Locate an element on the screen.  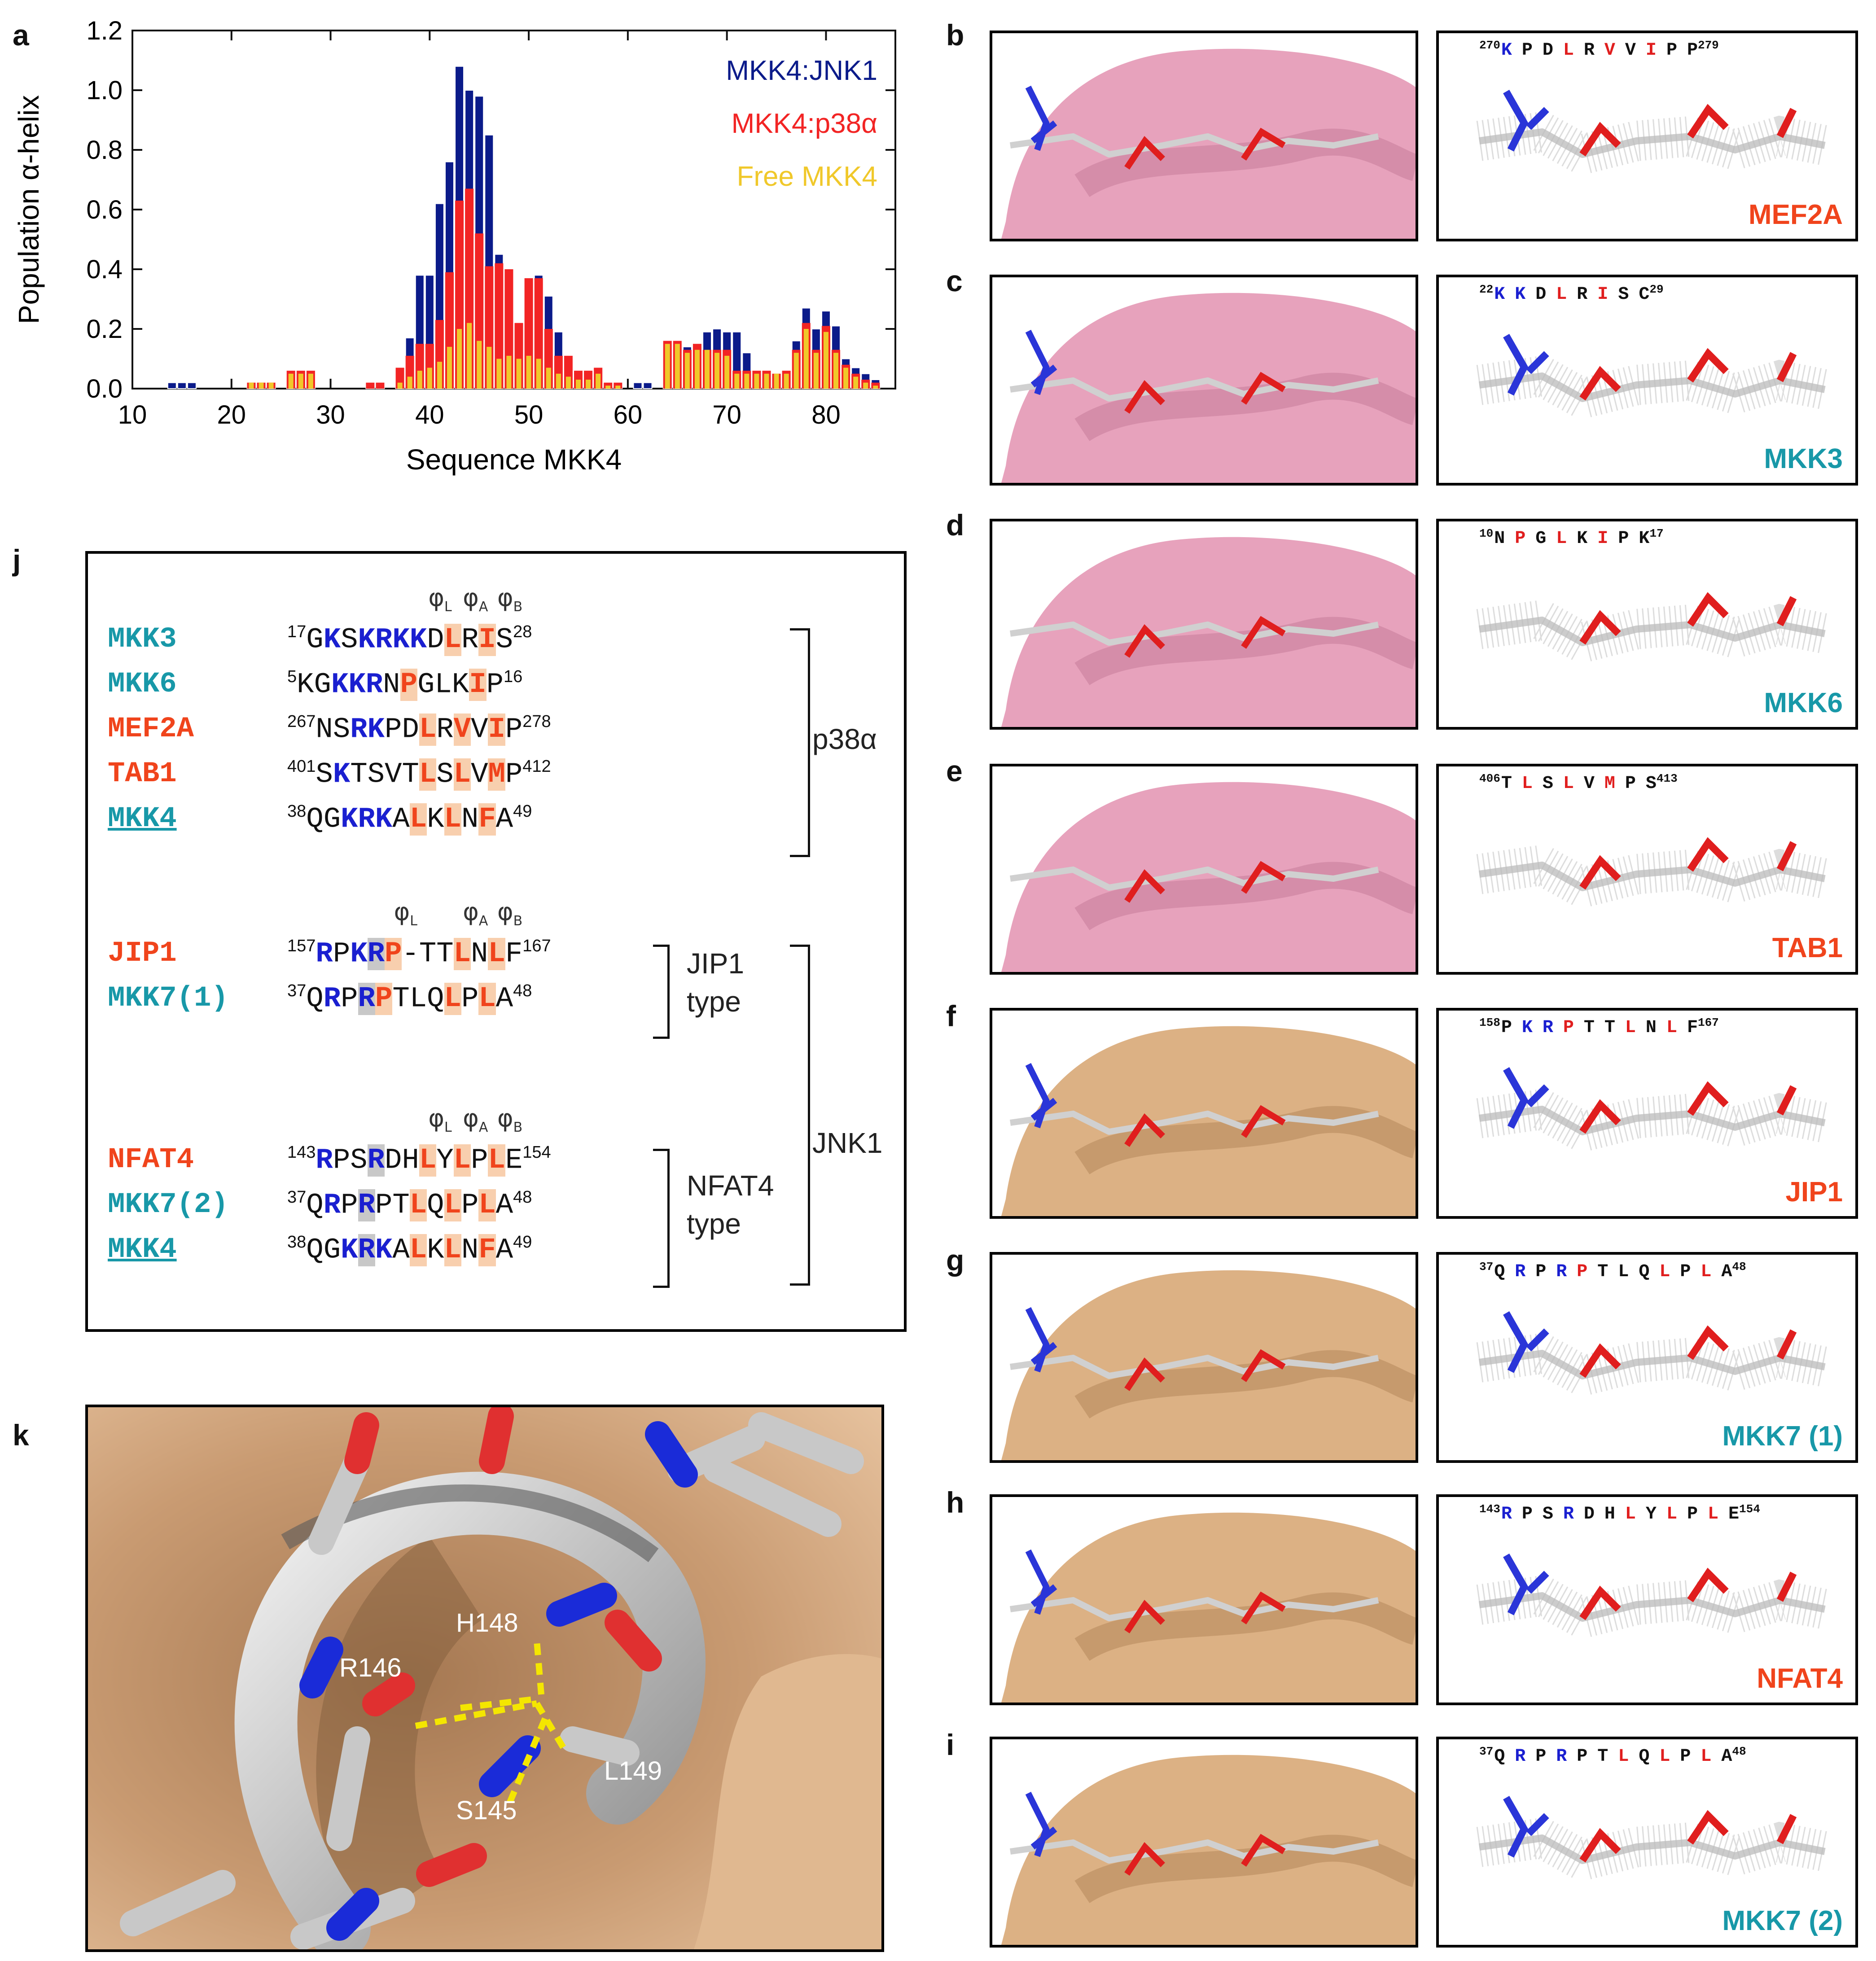
residue-end-number: 17 is located at coordinates (1656, 533).